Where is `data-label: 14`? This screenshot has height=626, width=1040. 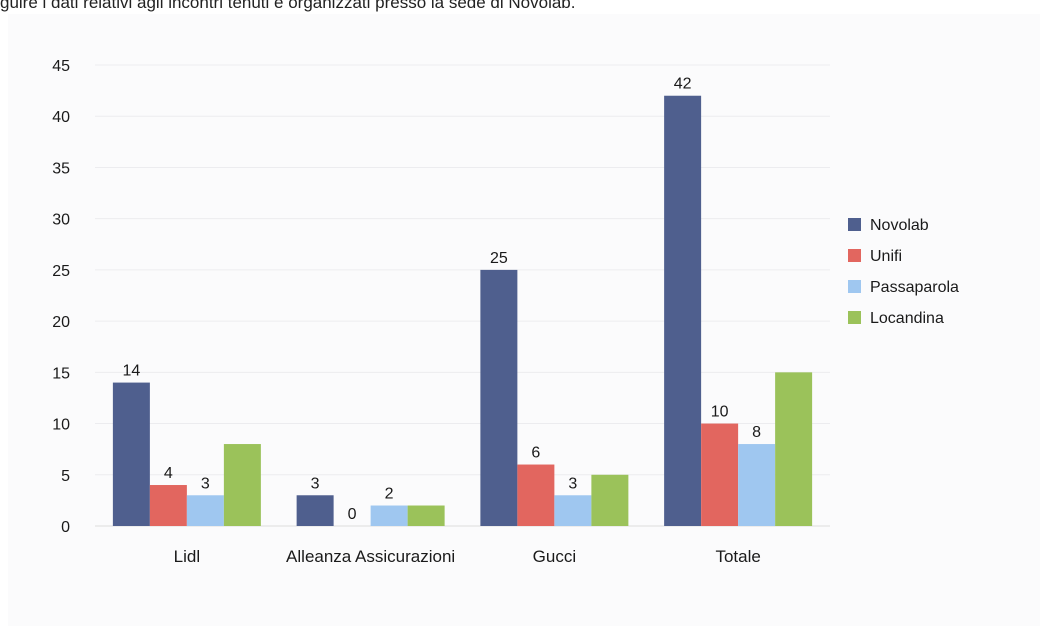 data-label: 14 is located at coordinates (131, 371).